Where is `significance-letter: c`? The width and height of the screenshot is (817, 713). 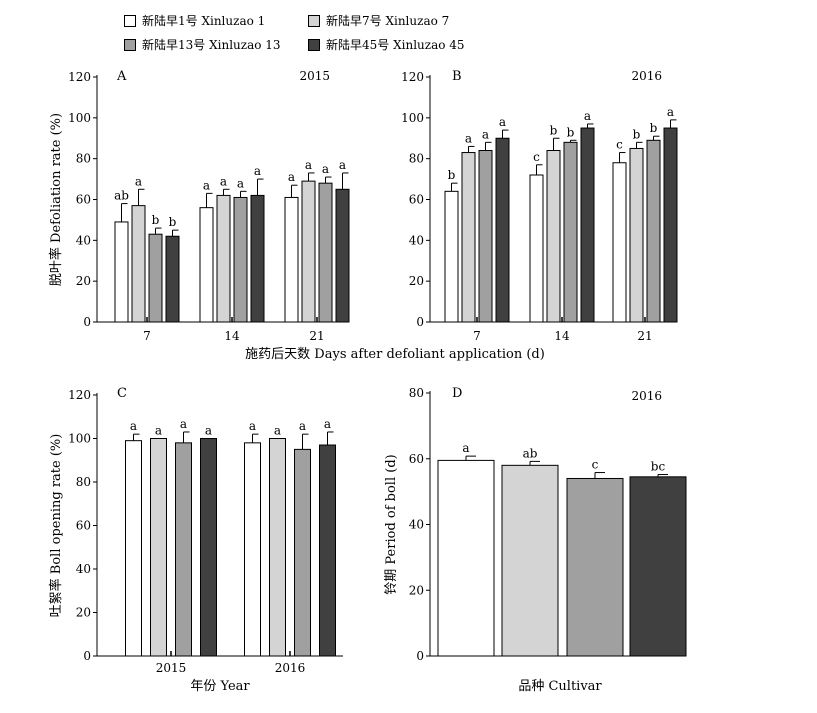 significance-letter: c is located at coordinates (619, 145).